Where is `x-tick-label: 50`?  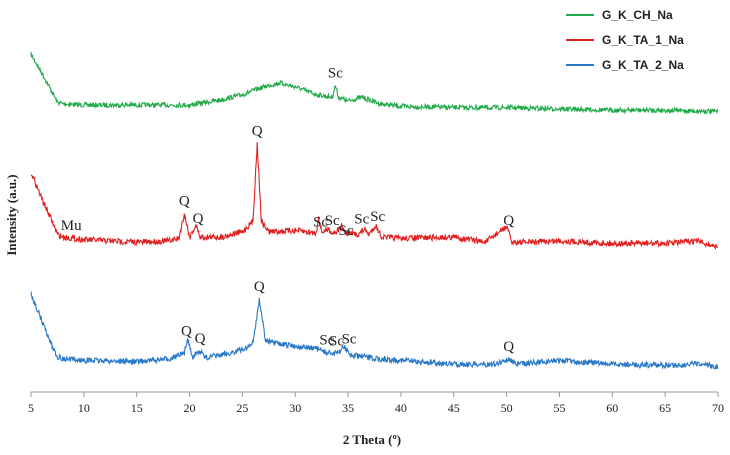 x-tick-label: 50 is located at coordinates (507, 408).